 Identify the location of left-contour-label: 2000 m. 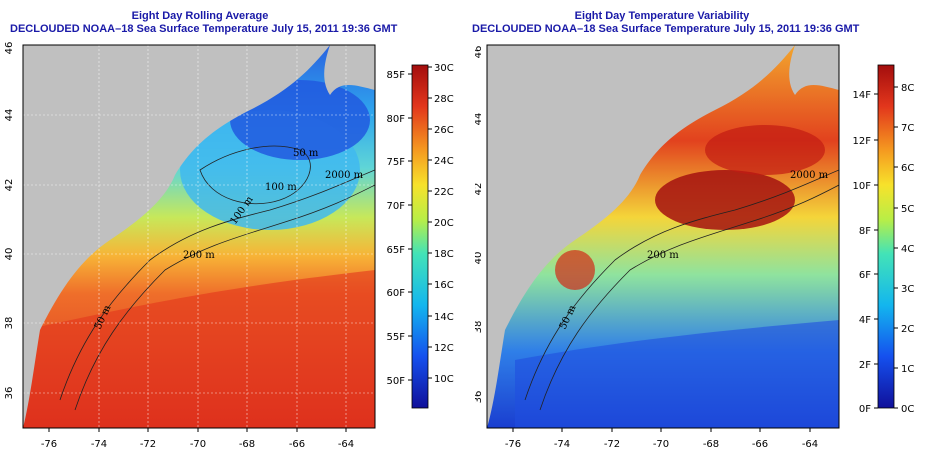
(344, 175).